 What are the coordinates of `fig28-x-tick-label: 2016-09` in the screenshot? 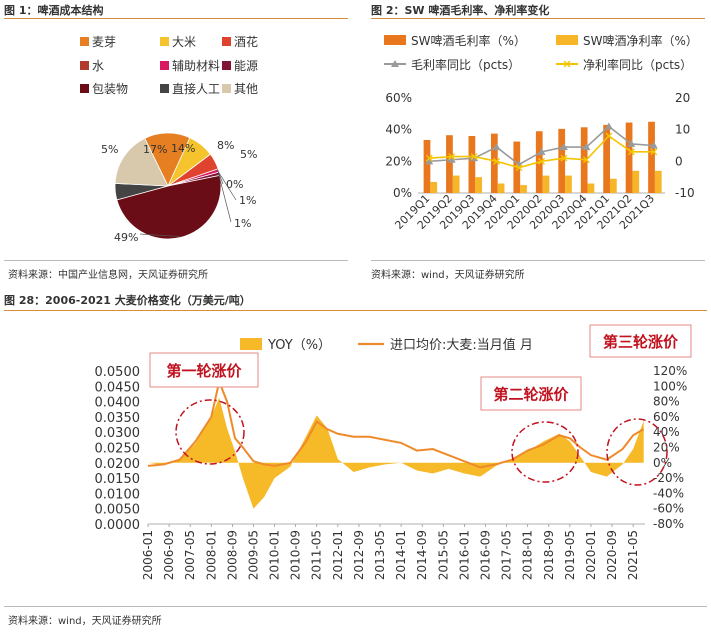 It's located at (485, 555).